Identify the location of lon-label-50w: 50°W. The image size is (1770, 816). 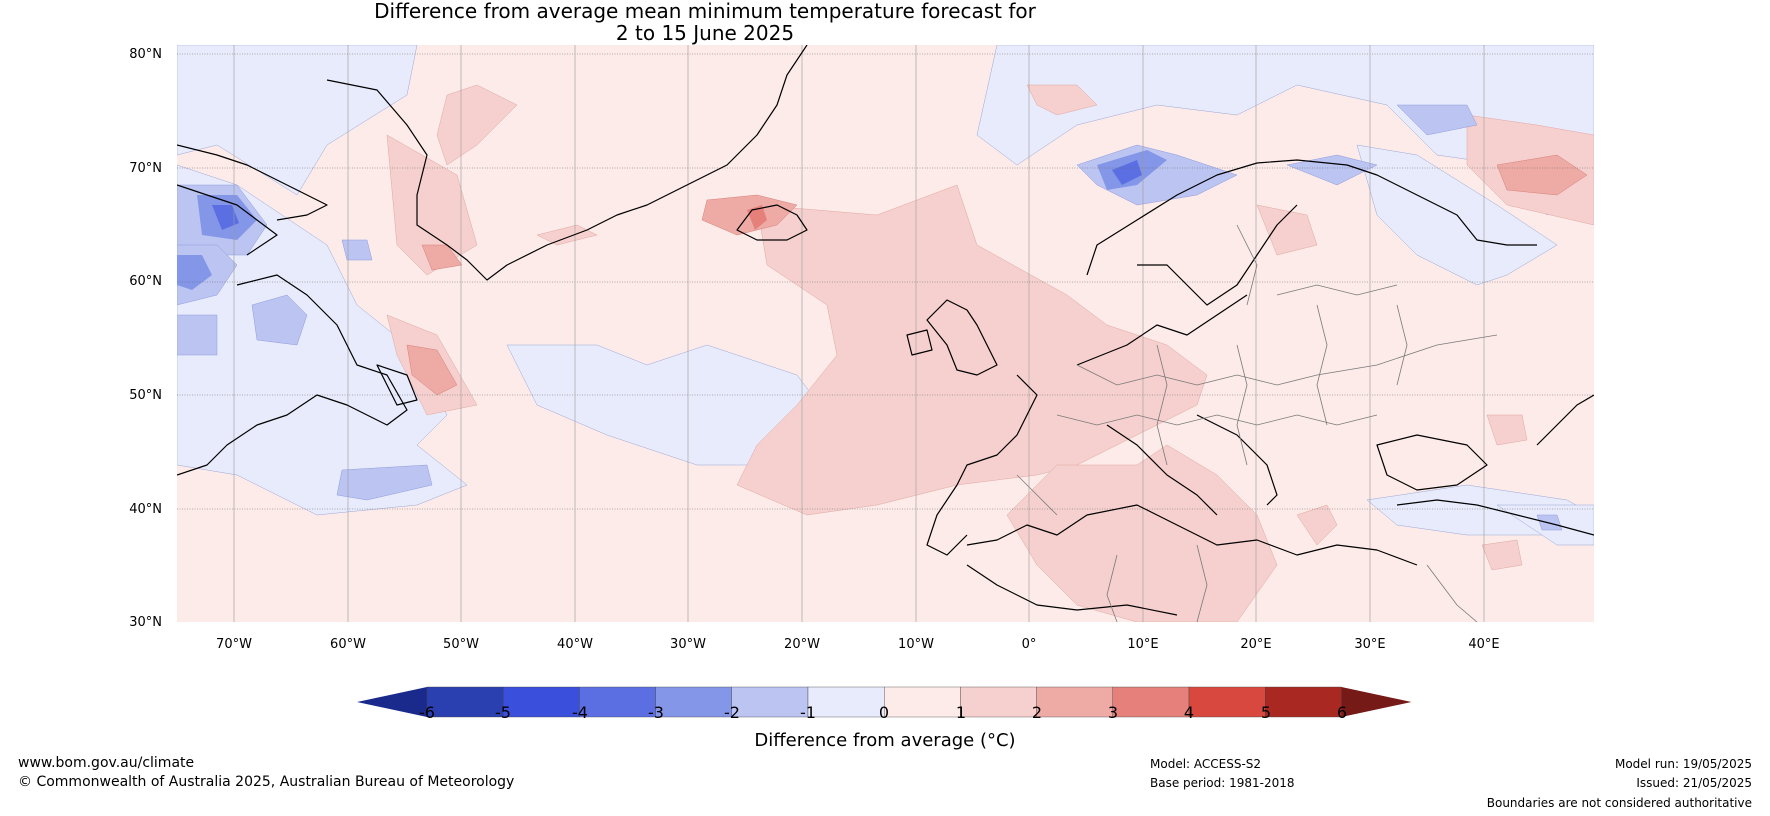
(461, 644).